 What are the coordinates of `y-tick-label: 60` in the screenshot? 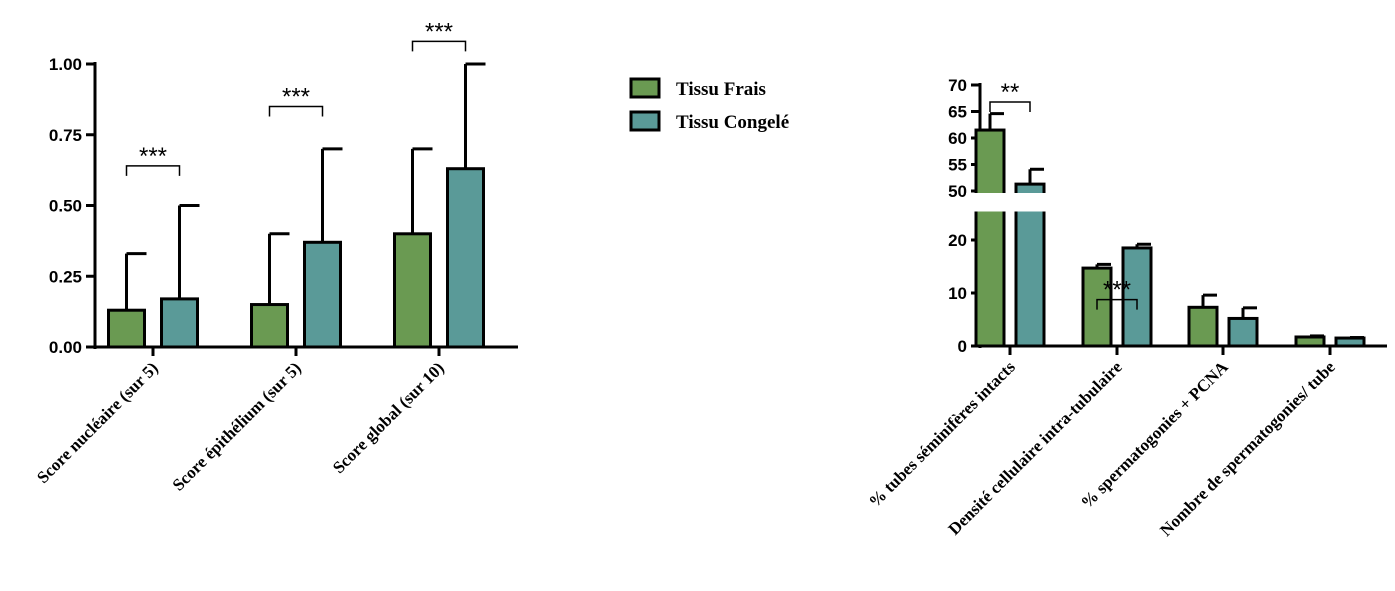 It's located at (957, 138).